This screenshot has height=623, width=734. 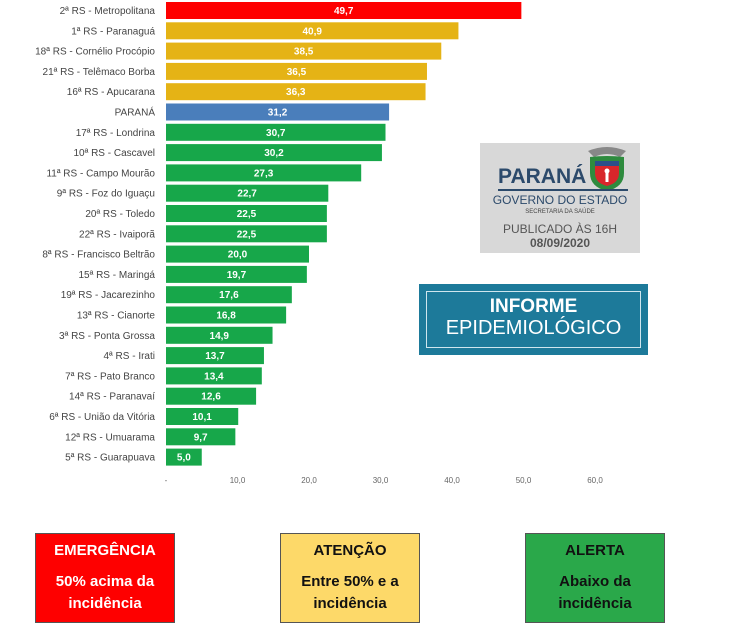 I want to click on x-tick-label: 40,0, so click(x=452, y=480).